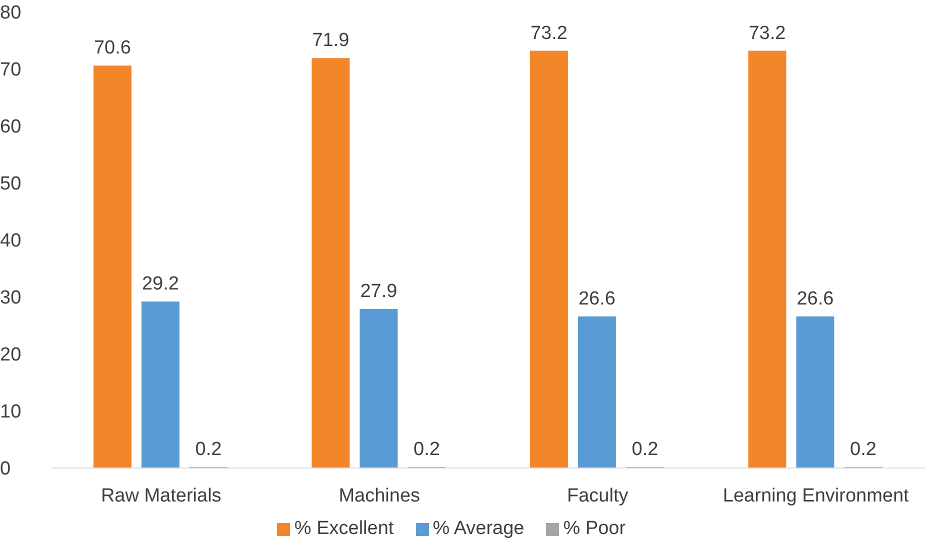 The width and height of the screenshot is (925, 540). What do you see at coordinates (344, 528) in the screenshot?
I see `legend-label: % Excellent` at bounding box center [344, 528].